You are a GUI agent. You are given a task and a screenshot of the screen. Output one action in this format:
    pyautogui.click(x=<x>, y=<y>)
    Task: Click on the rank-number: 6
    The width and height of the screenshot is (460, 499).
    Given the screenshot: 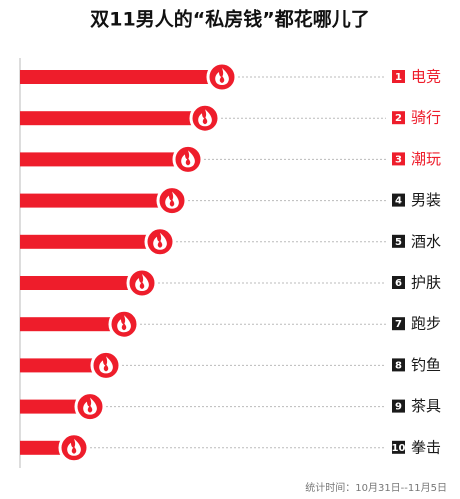 What is the action you would take?
    pyautogui.click(x=398, y=283)
    